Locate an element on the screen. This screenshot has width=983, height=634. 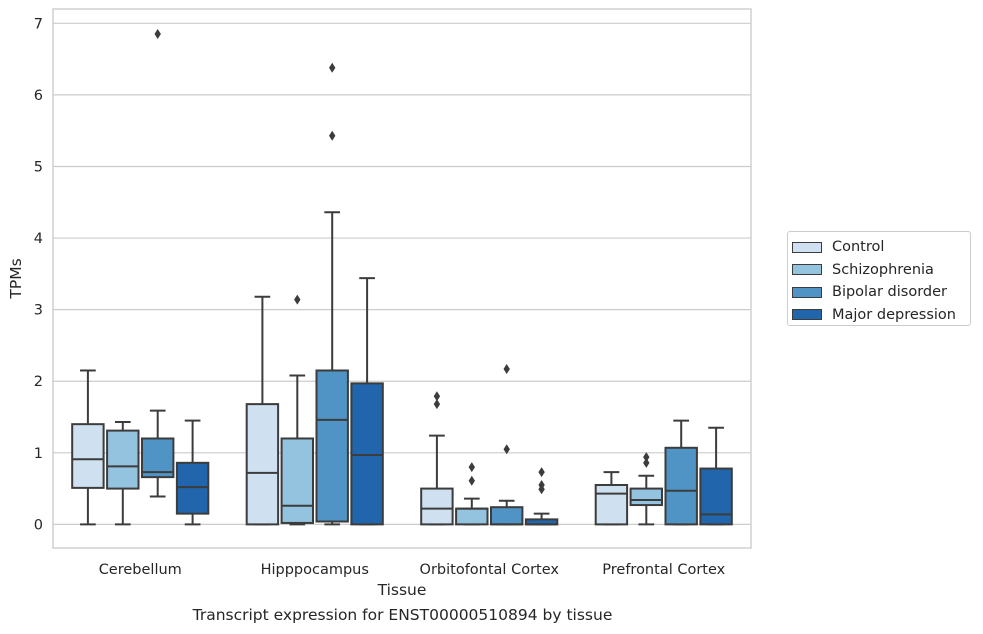
legend-item-schizophrenia: Schizophrenia is located at coordinates (881, 270).